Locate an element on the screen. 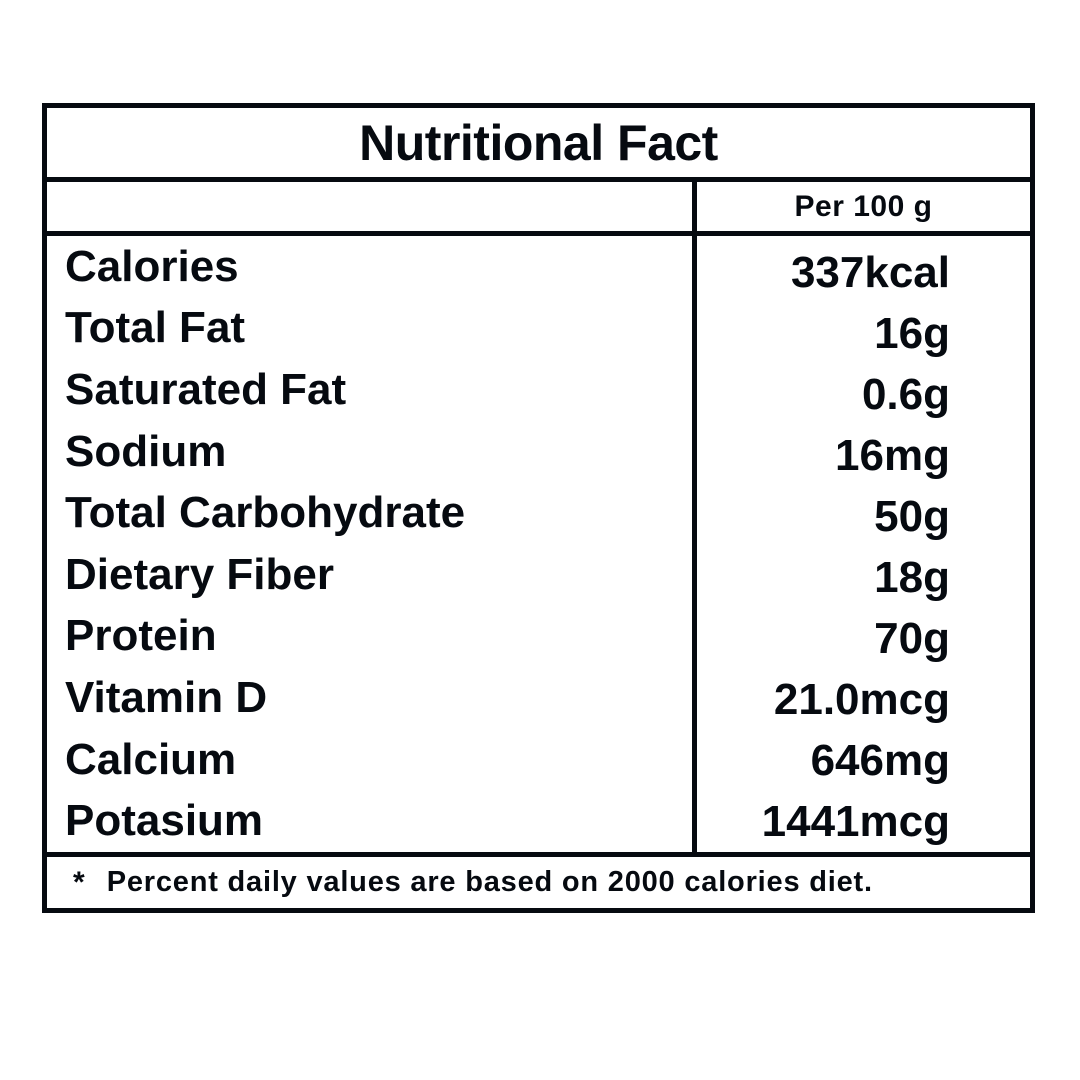 The image size is (1080, 1080). nutrient-label: Saturated Fat is located at coordinates (206, 389).